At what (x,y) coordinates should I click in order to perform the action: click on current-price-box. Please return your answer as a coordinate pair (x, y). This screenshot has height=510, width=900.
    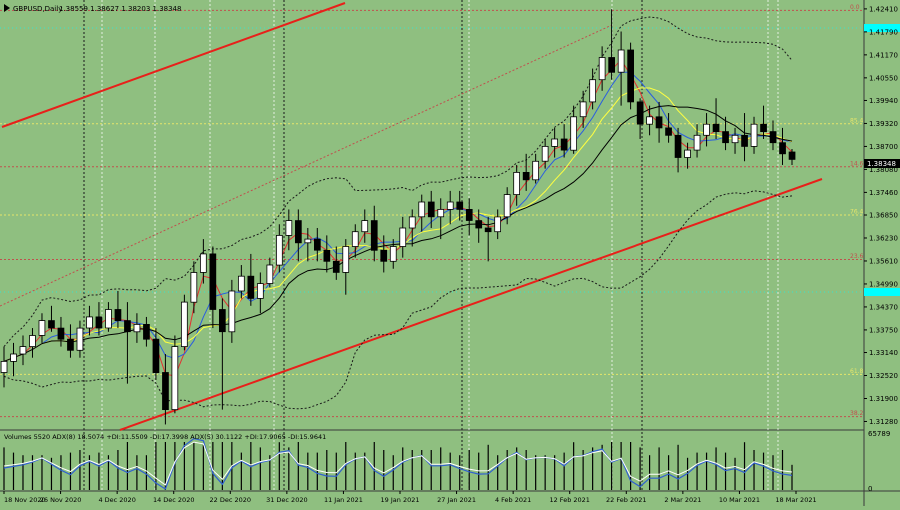
    Looking at the image, I should click on (882, 163).